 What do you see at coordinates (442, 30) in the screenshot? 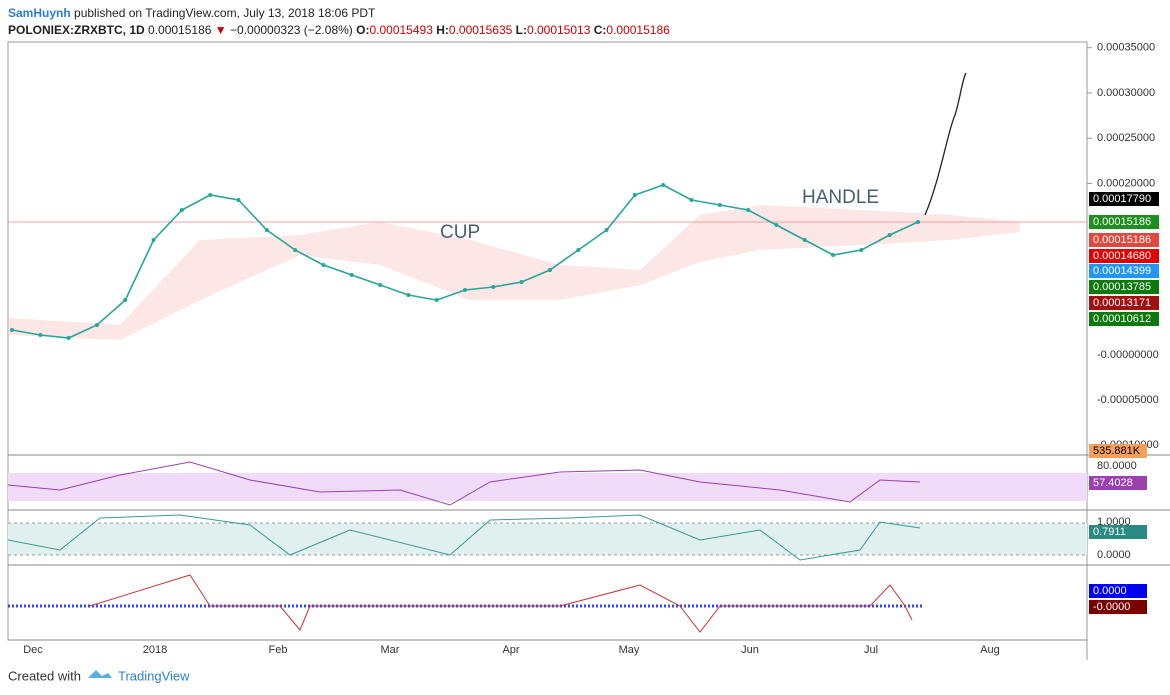
I see `h-label: H:` at bounding box center [442, 30].